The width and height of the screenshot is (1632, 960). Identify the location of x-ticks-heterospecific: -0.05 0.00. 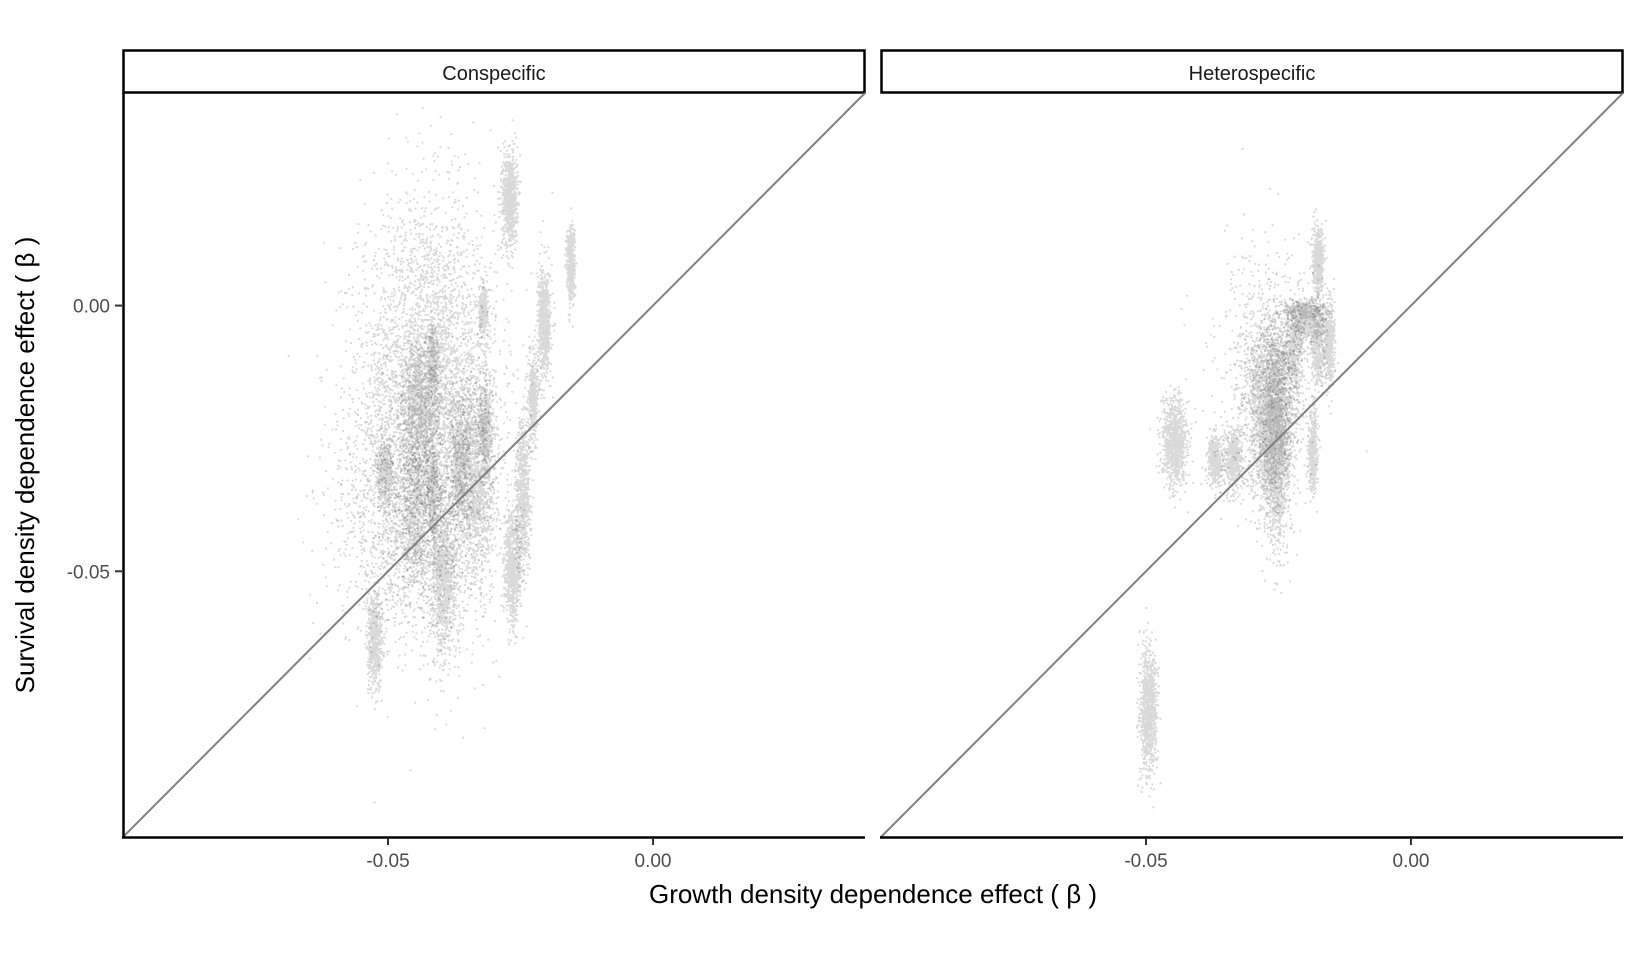
(1276, 855).